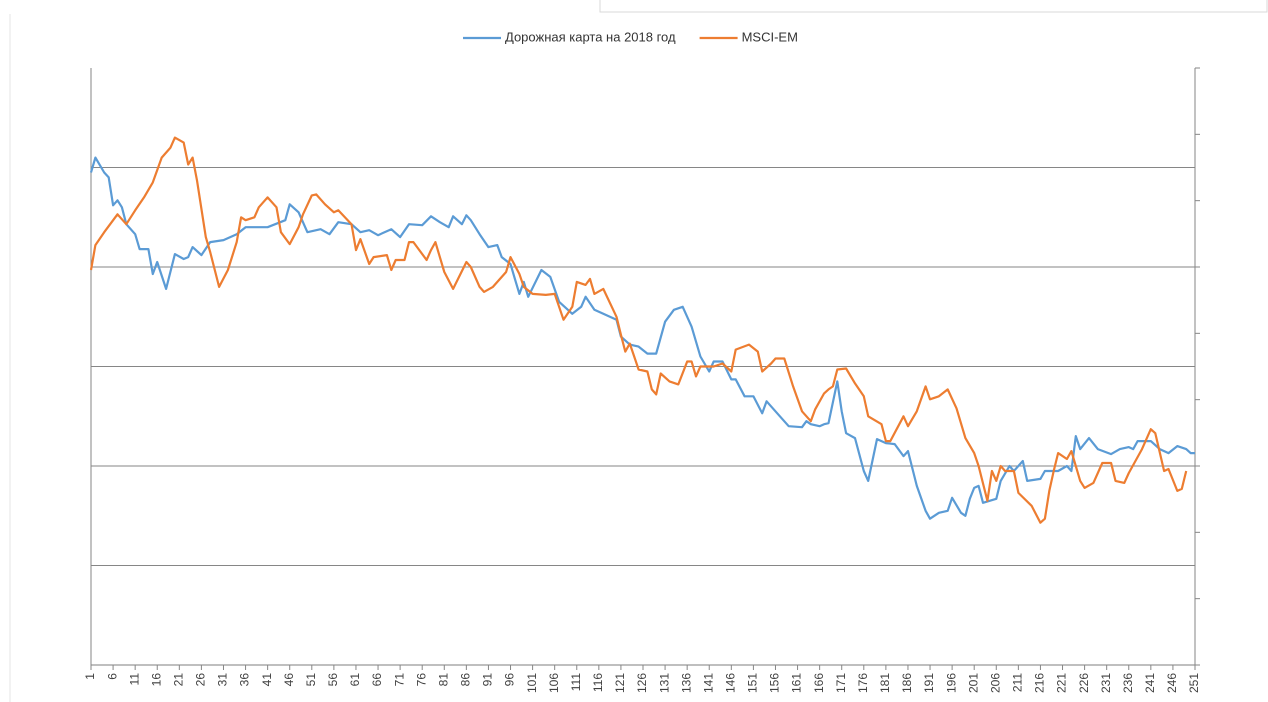  What do you see at coordinates (598, 682) in the screenshot?
I see `x-tick-label: 116` at bounding box center [598, 682].